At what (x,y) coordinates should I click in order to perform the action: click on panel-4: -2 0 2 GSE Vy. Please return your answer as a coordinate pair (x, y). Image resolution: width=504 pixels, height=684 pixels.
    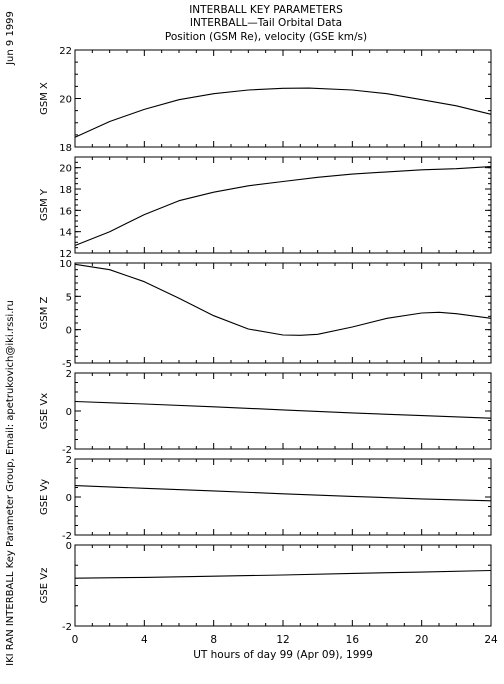
    Looking at the image, I should click on (265, 498).